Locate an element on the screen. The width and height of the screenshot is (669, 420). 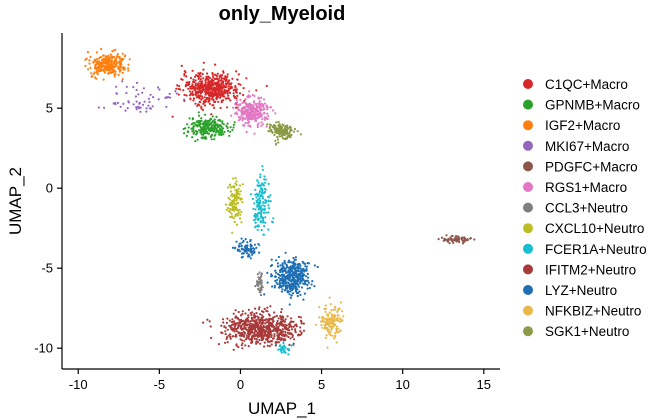
legend-label: IGF2+Macro is located at coordinates (582, 125).